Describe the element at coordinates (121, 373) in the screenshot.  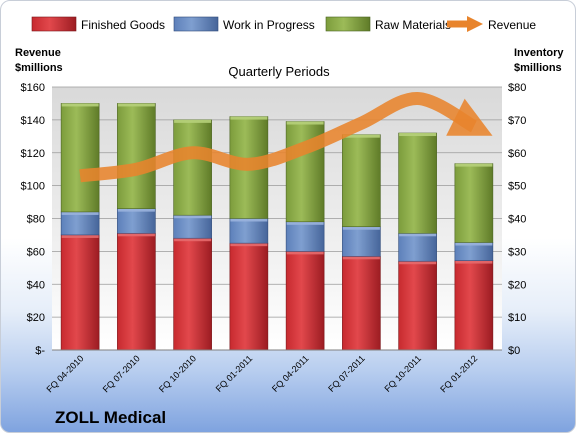
I see `x-tick-label: FQ 07-2010` at that location.